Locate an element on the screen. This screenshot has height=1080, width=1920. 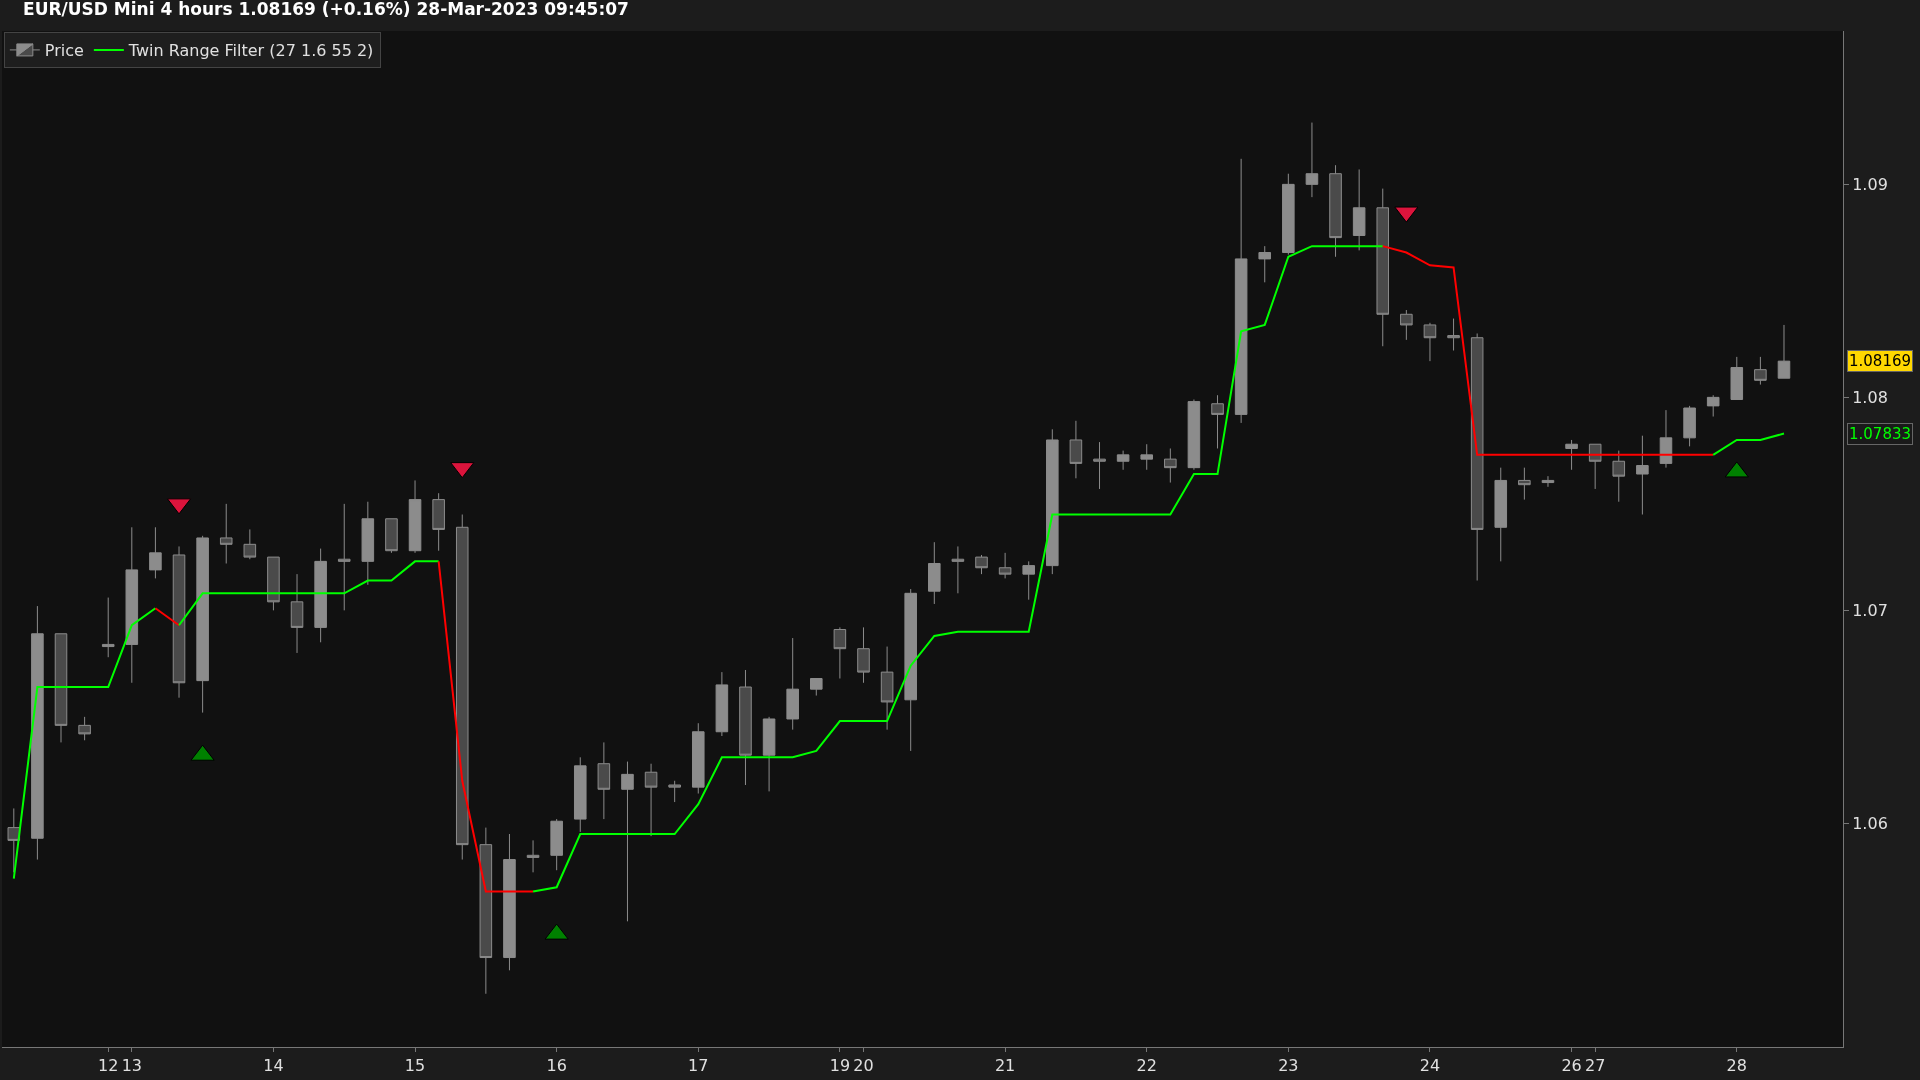
x-tick-label: 12 is located at coordinates (108, 1066).